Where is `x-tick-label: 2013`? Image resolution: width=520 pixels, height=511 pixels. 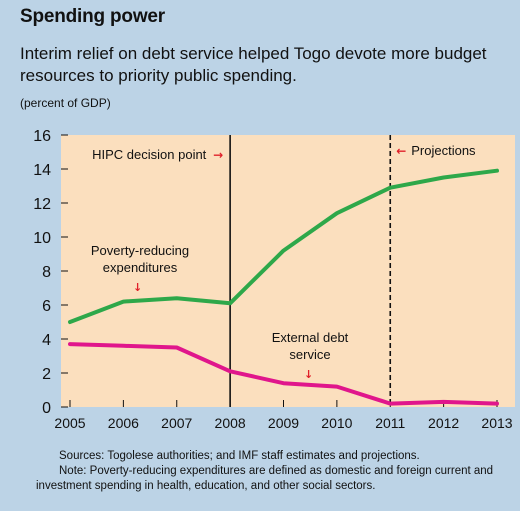 x-tick-label: 2013 is located at coordinates (496, 423).